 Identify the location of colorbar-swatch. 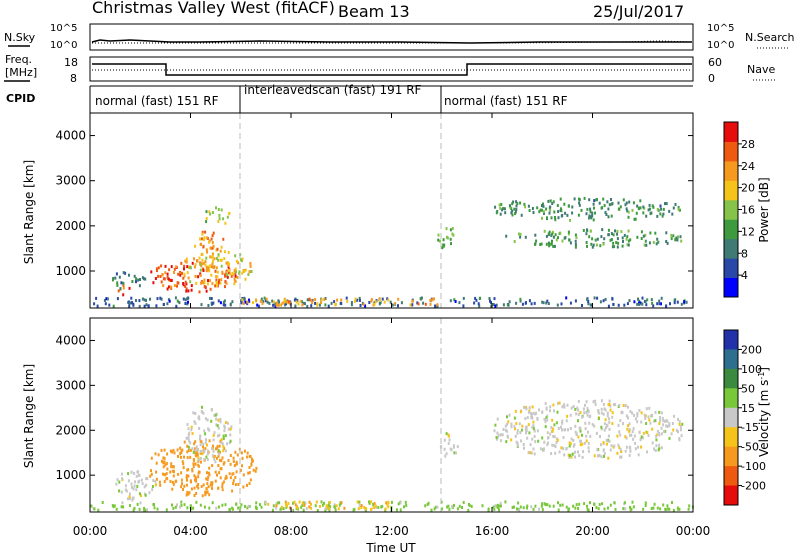
(731, 340).